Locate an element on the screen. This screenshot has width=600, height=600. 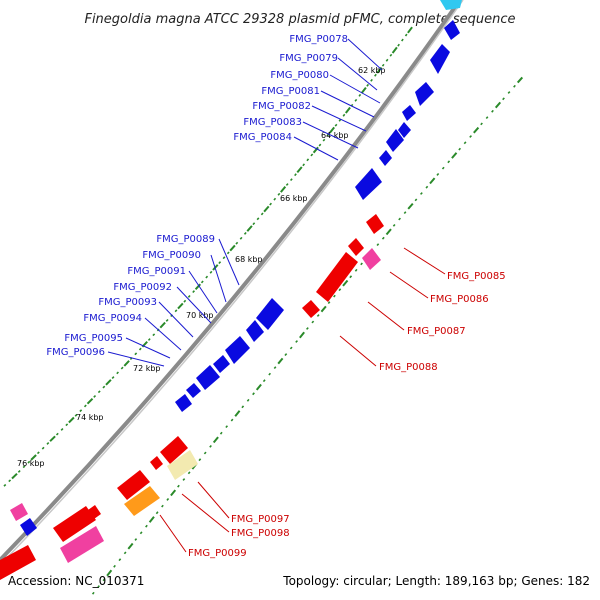
gene-label: FMG_P0079 is located at coordinates (308, 58).